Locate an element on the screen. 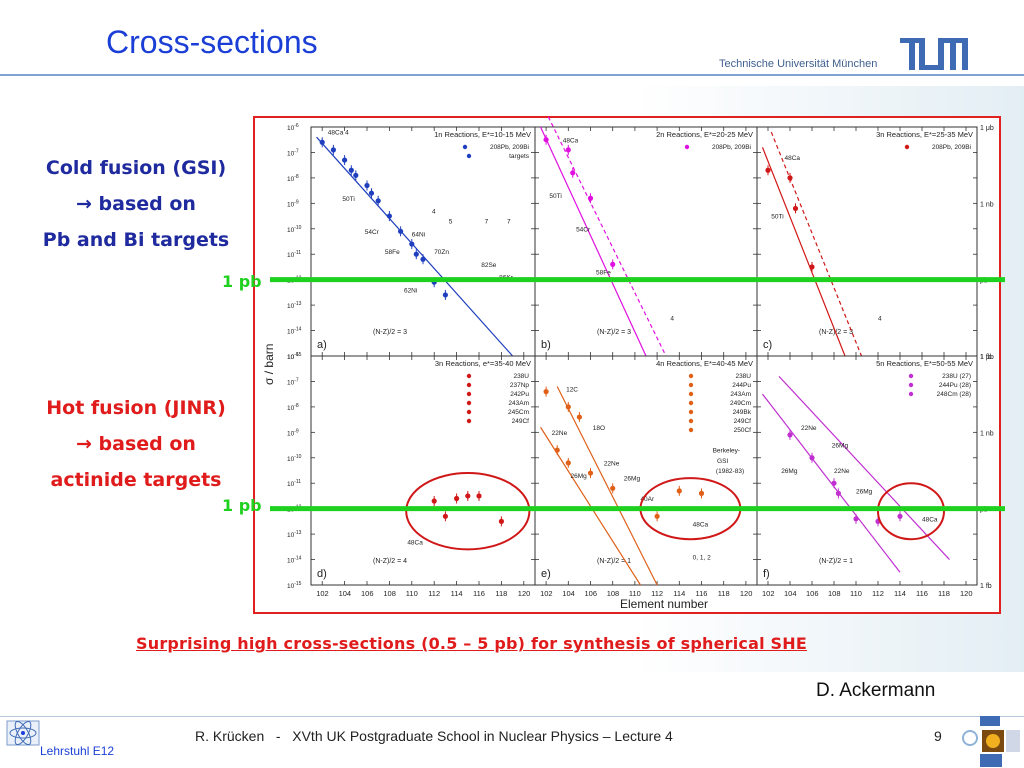 Image resolution: width=1024 pixels, height=768 pixels. reaction-label: 12C is located at coordinates (572, 390).